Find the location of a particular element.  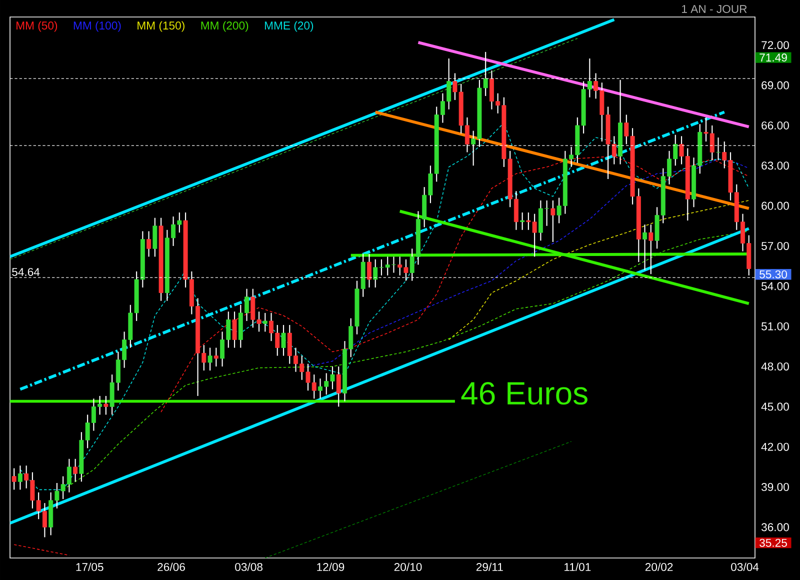

text: MME (20) is located at coordinates (289, 26).